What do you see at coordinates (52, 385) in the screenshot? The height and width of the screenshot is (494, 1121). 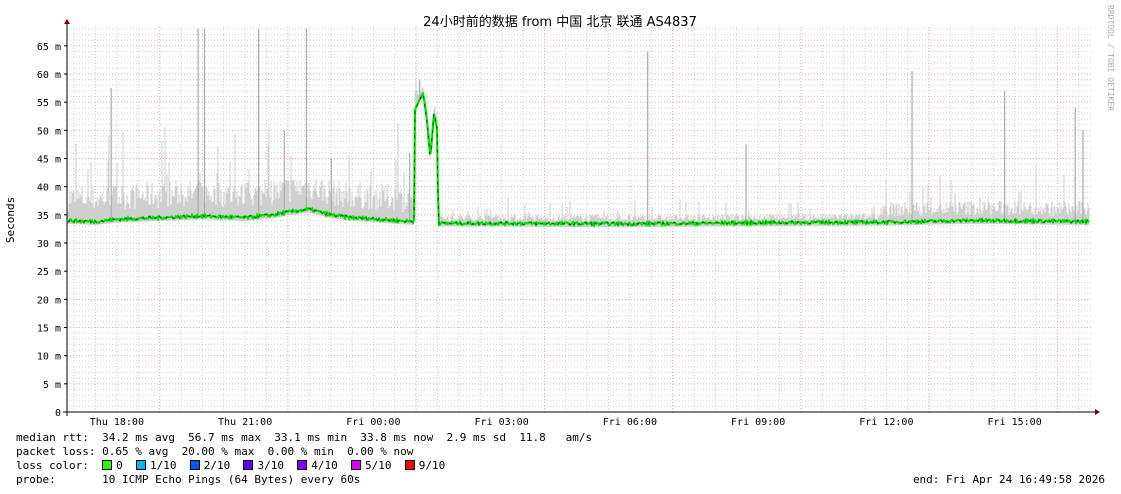 I see `y-tick-label: 5 m` at bounding box center [52, 385].